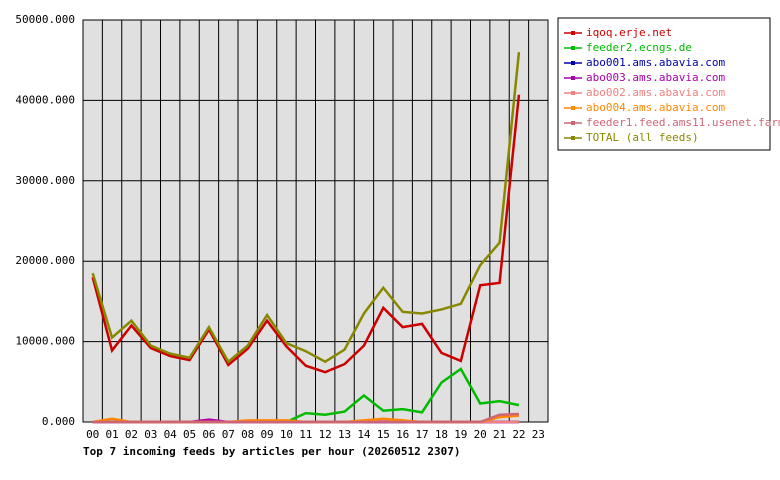 This screenshot has height=480, width=780. I want to click on x-tick-label: 23, so click(538, 434).